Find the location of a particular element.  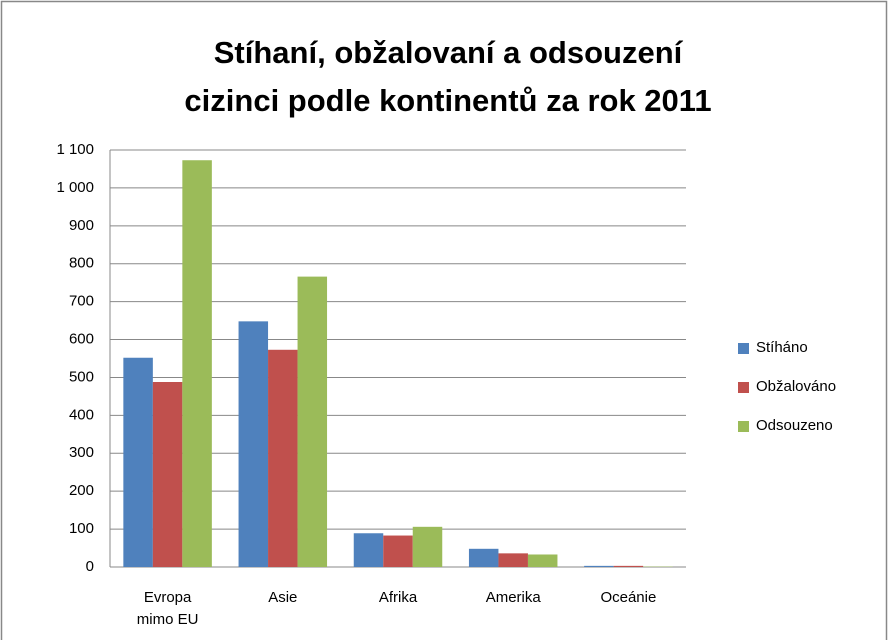

y-tick-label: 200 is located at coordinates (81, 490).